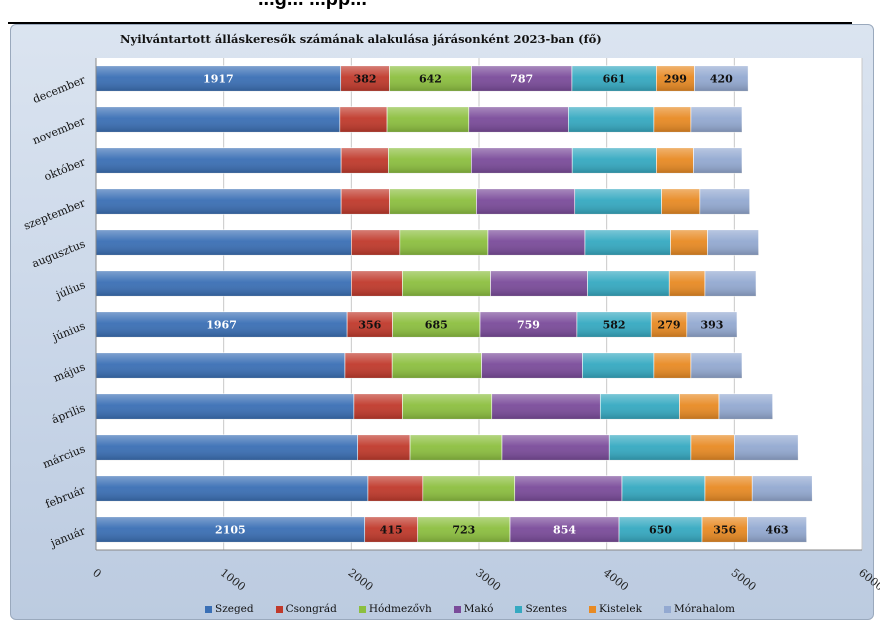 This screenshot has height=621, width=880. I want to click on legend-item: Mórahalom, so click(699, 609).